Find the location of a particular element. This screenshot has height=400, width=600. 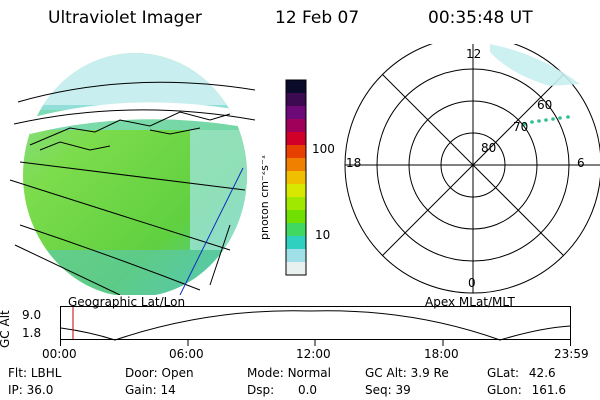

colorbar-label: photon cm⁻²s⁻¹ is located at coordinates (266, 197).